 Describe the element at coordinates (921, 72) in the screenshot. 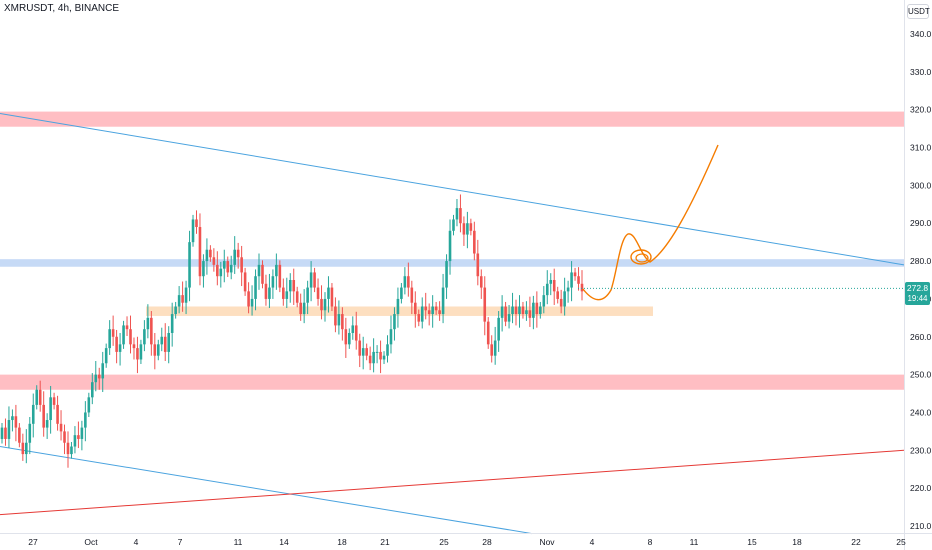

I see `y-tick-label: 330.0` at that location.